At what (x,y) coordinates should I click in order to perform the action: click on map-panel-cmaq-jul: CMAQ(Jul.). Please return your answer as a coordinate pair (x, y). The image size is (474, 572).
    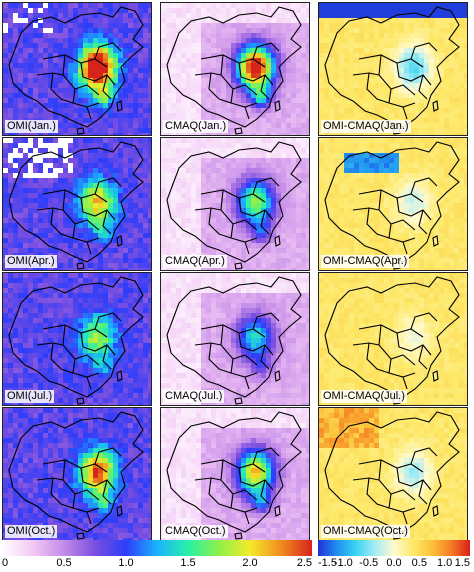
    Looking at the image, I should click on (235, 339).